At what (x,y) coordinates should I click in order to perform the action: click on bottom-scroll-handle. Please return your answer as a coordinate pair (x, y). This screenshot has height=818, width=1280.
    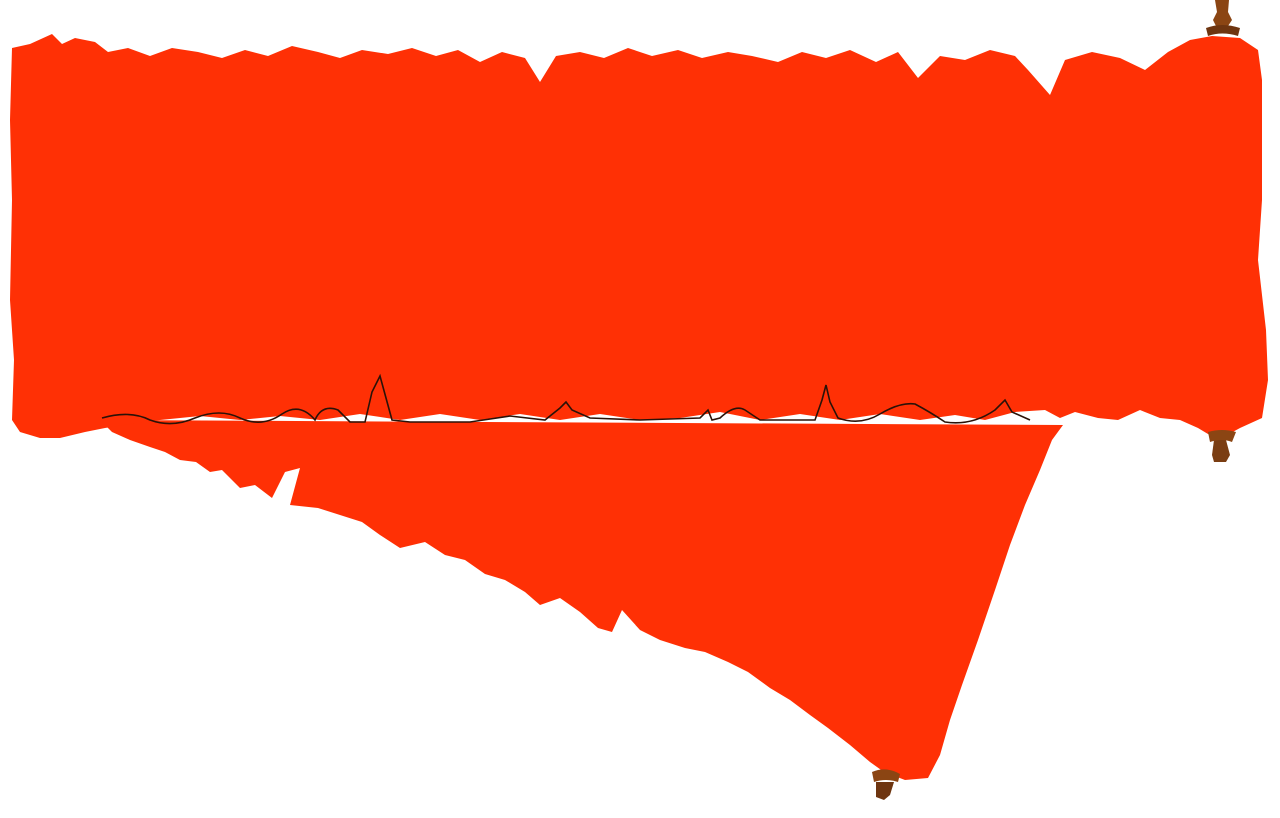
    Looking at the image, I should click on (886, 784).